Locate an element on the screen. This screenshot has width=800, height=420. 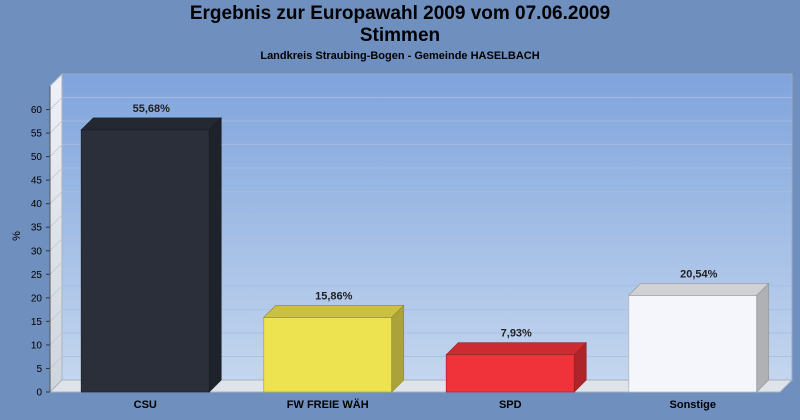
y-tick-label: 50 is located at coordinates (37, 157).